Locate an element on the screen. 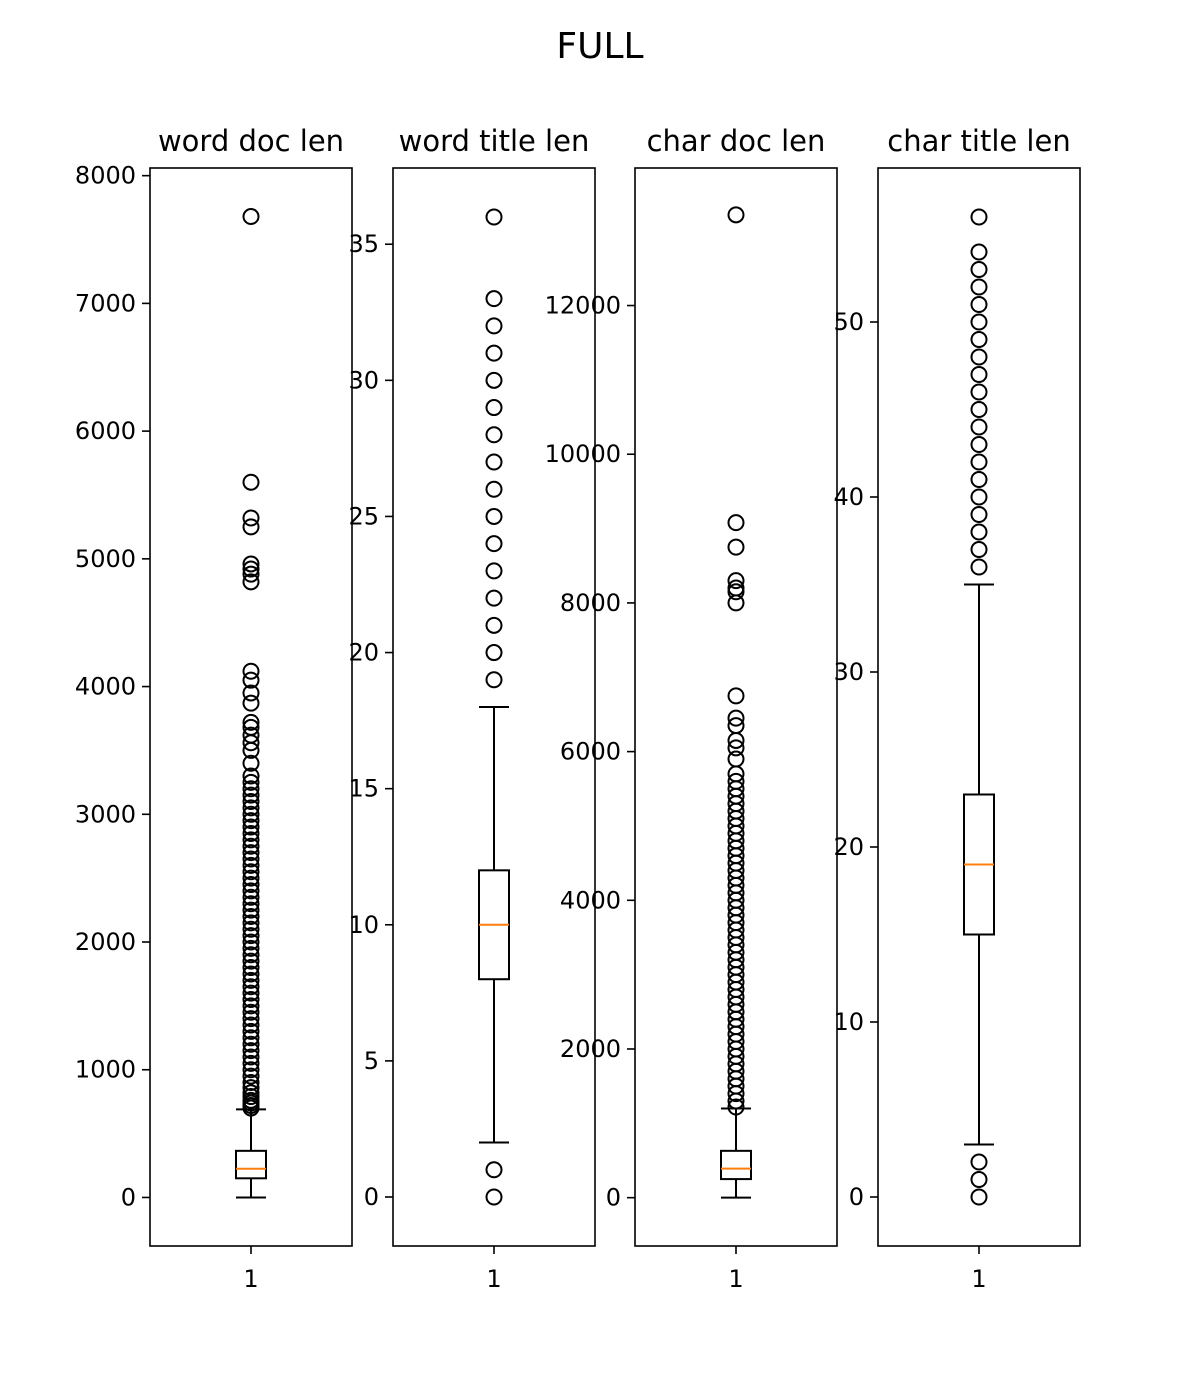 Image resolution: width=1200 pixels, height=1400 pixels. subplot-title: char doc len is located at coordinates (736, 141).